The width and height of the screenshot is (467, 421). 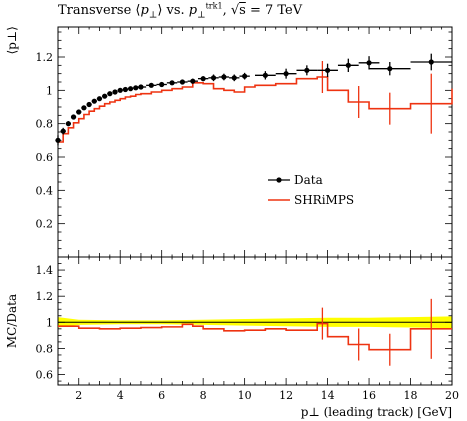 What do you see at coordinates (279, 180) in the screenshot?
I see `legend-data-marker` at bounding box center [279, 180].